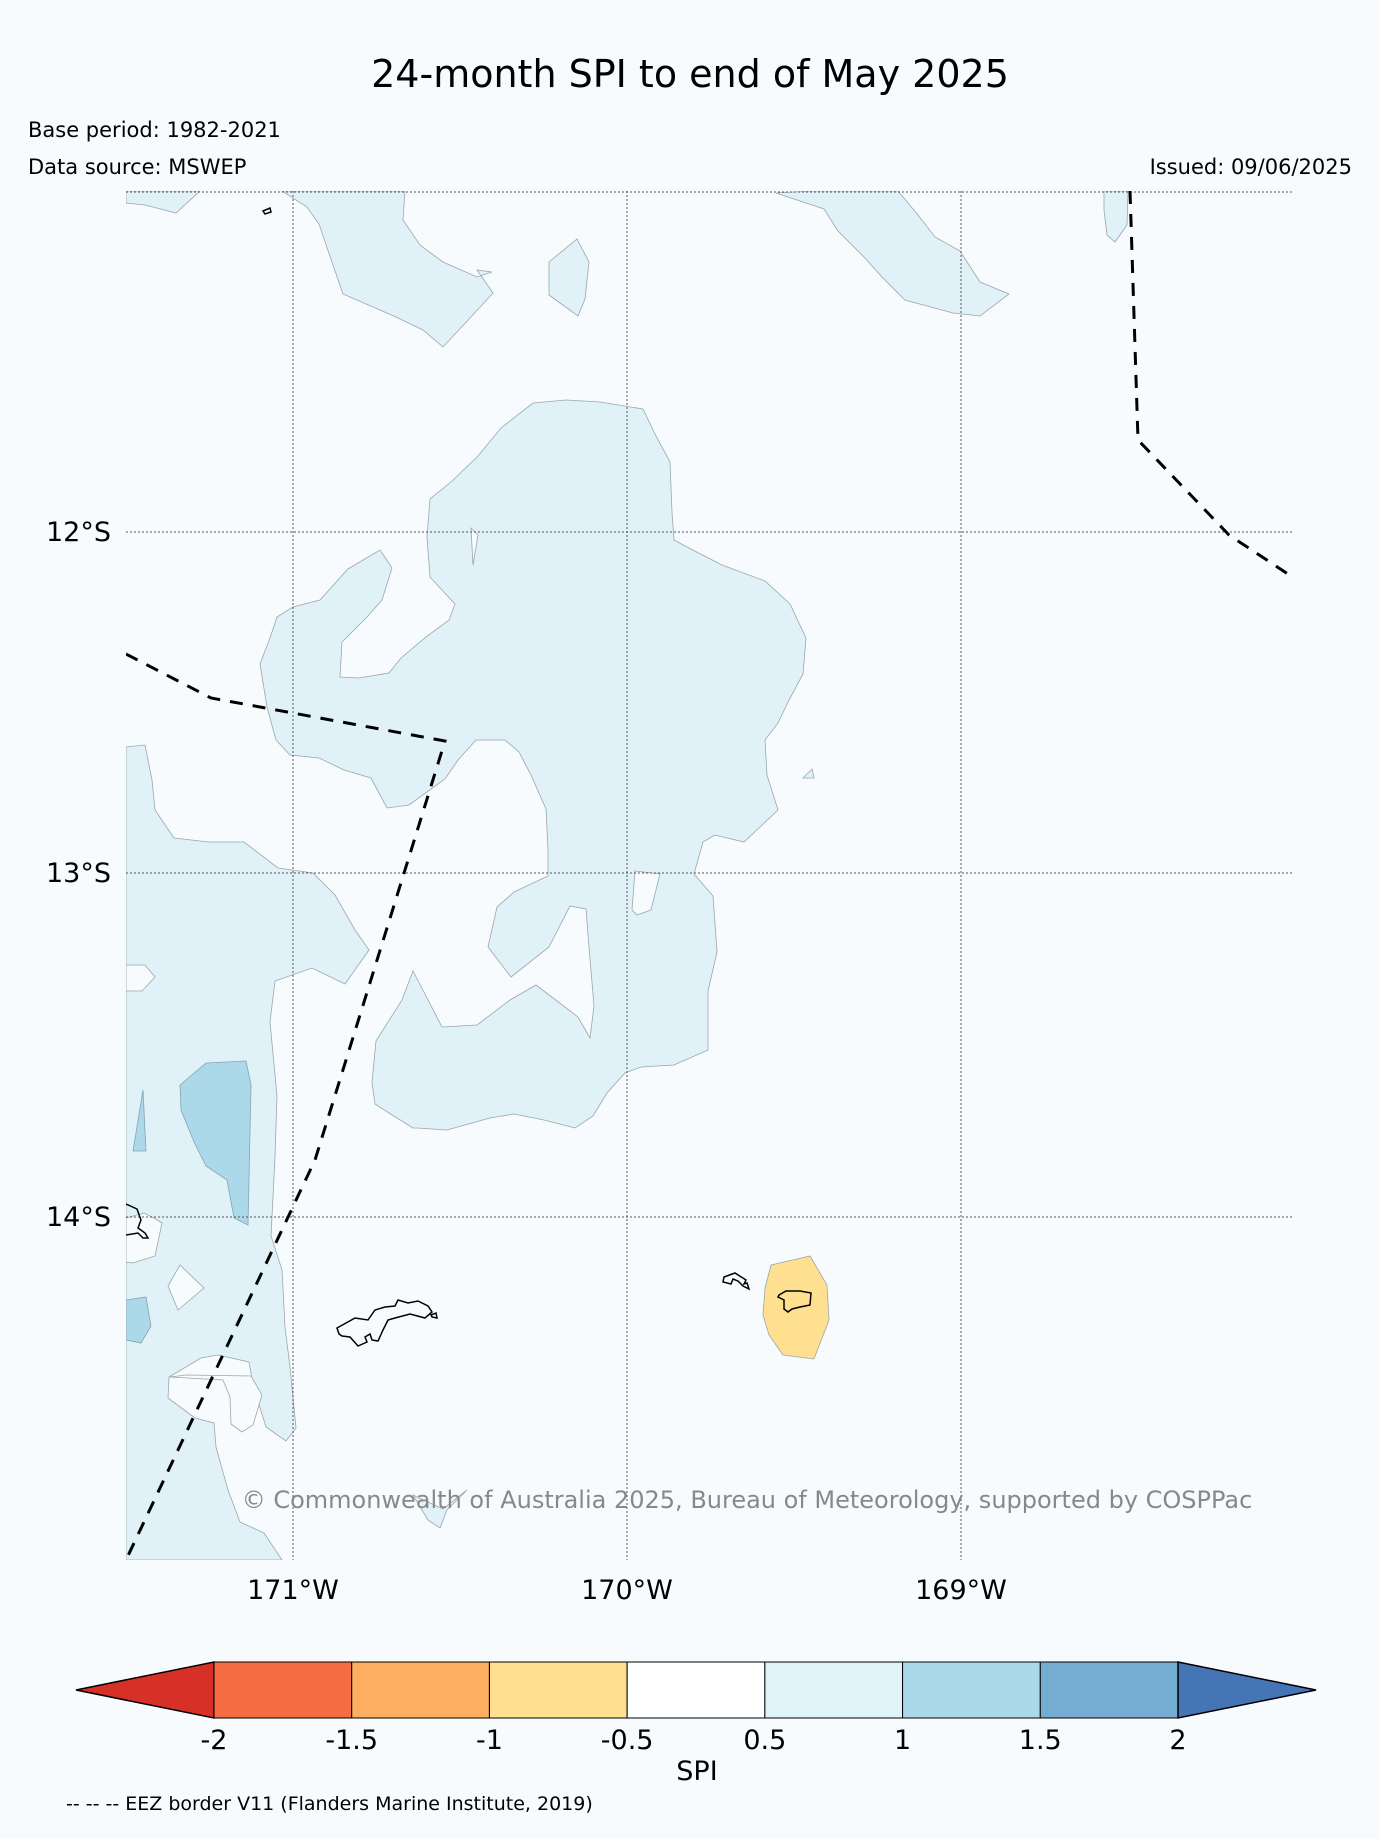 This screenshot has width=1380, height=1839. I want to click on colorbar-tick-label: 1.5, so click(1040, 1740).